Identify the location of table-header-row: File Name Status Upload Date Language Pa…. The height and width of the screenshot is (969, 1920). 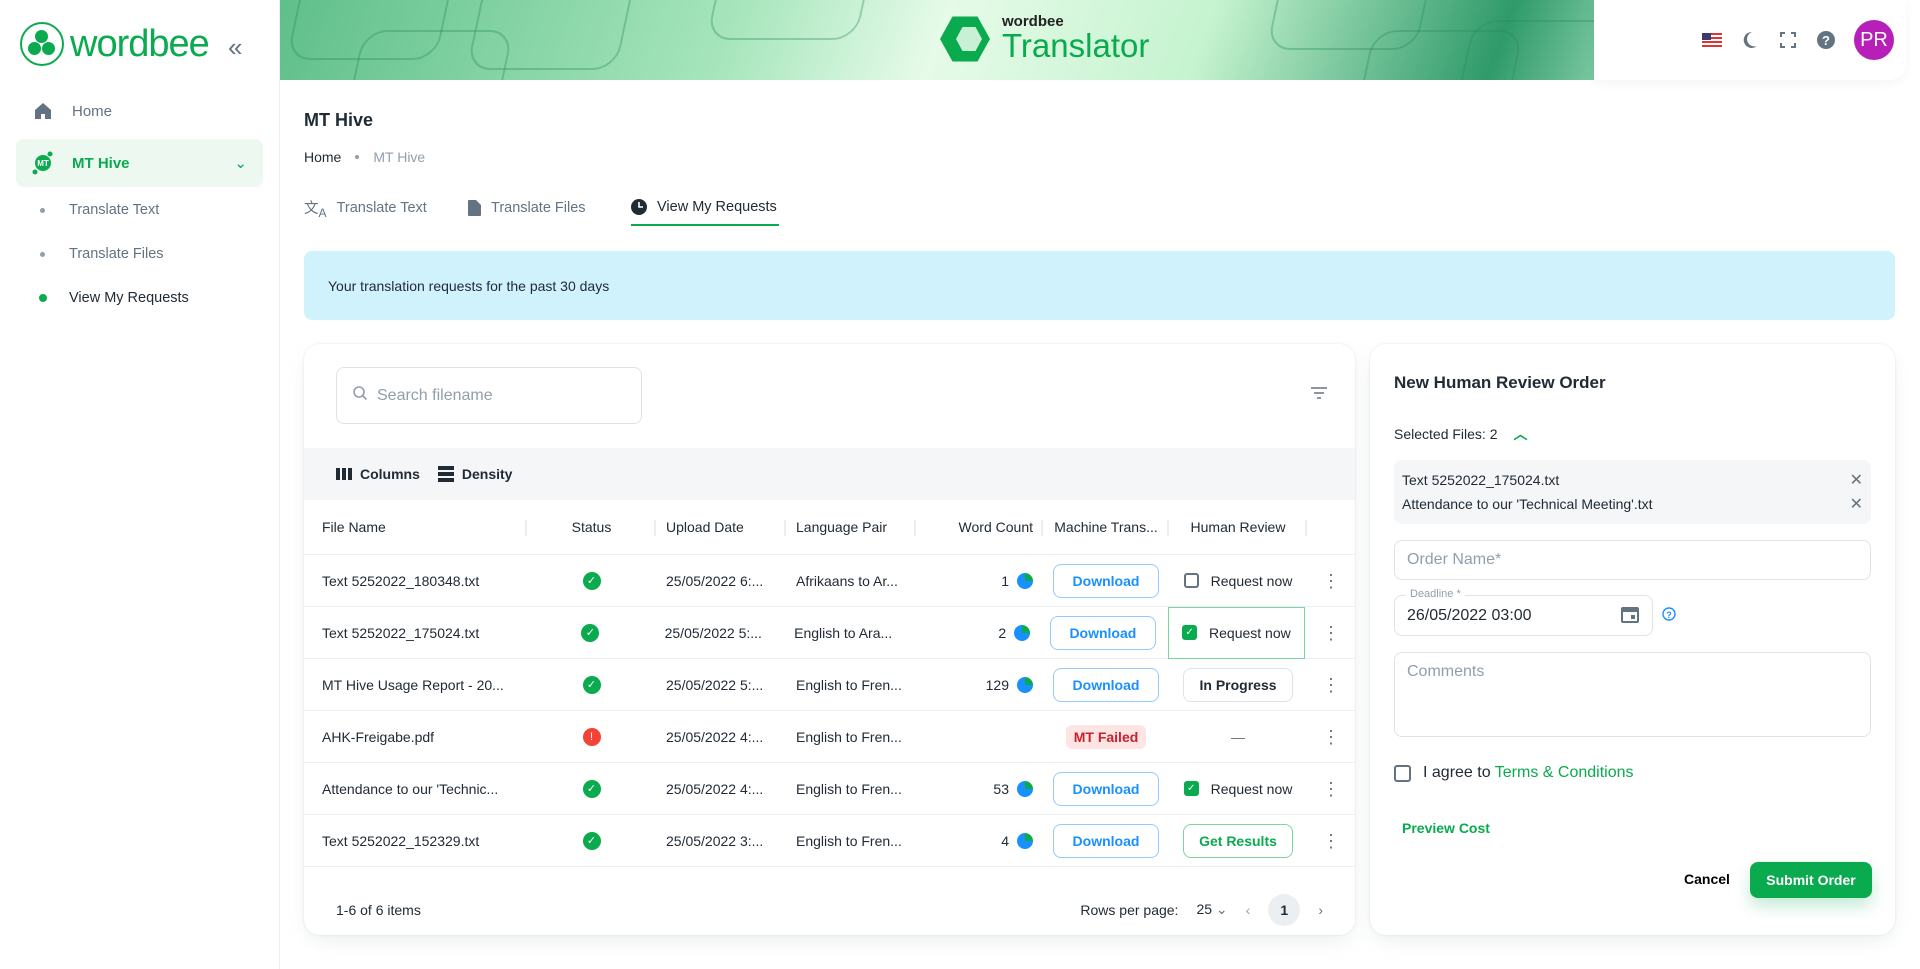
(829, 527).